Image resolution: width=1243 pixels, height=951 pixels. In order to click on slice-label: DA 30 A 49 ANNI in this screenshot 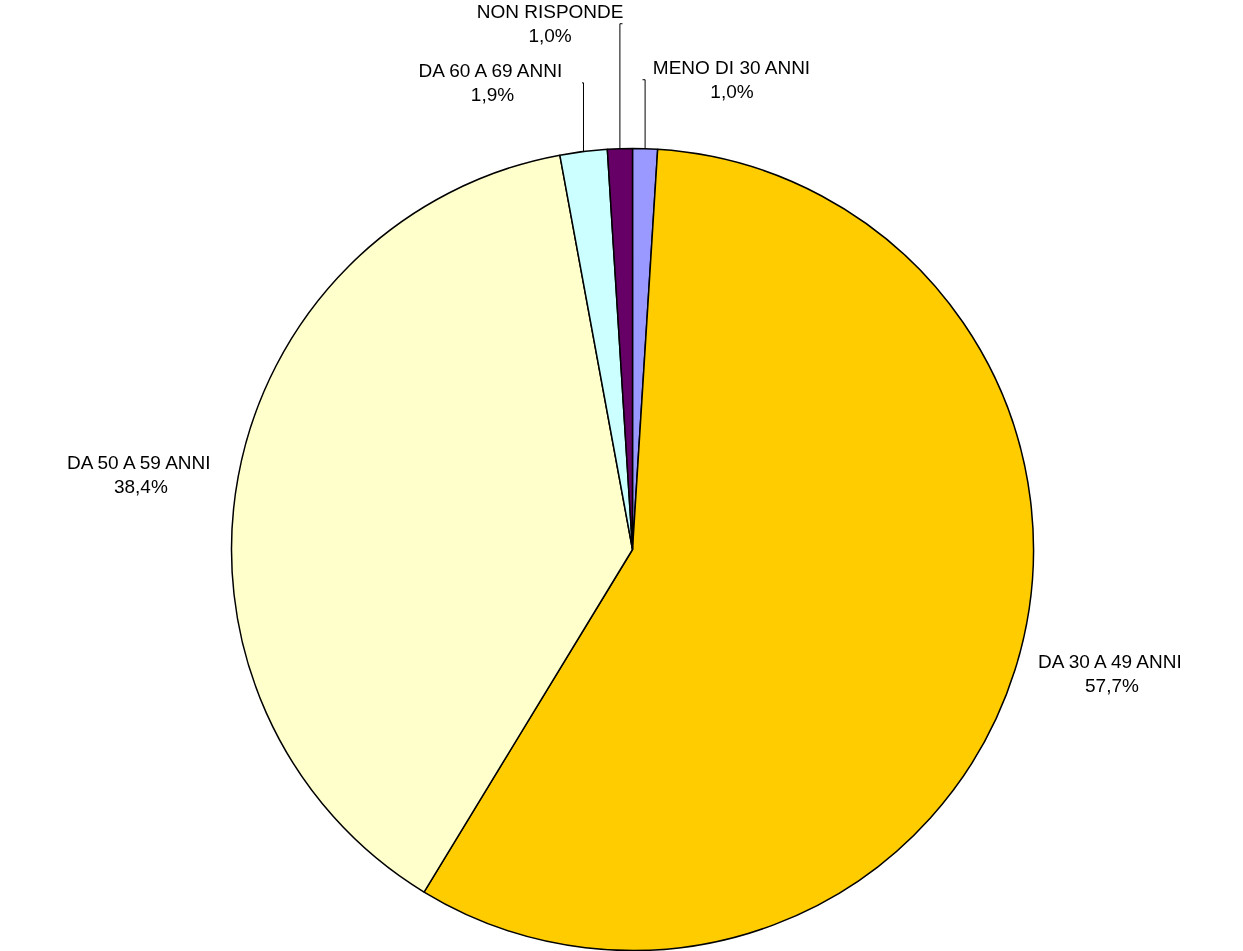, I will do `click(1110, 661)`.